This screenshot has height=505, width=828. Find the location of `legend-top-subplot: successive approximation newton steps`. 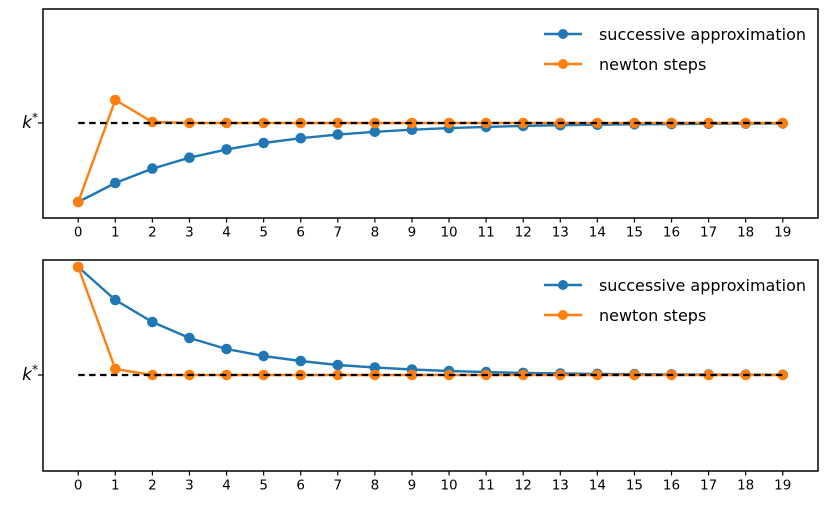

legend-top-subplot: successive approximation newton steps is located at coordinates (674, 49).